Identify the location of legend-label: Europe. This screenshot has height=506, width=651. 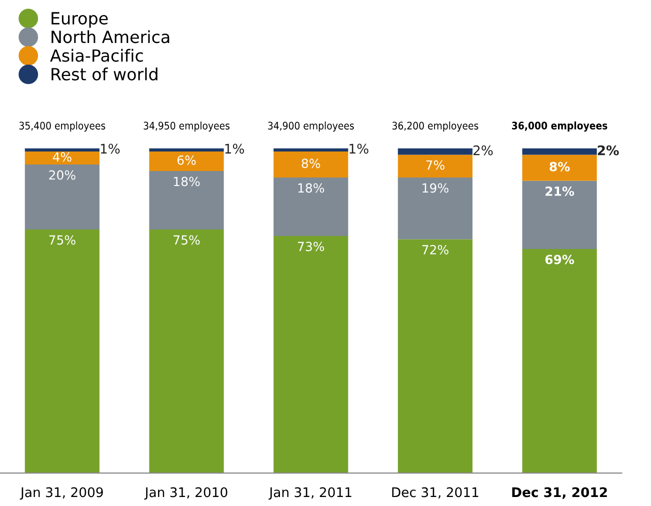
(80, 20).